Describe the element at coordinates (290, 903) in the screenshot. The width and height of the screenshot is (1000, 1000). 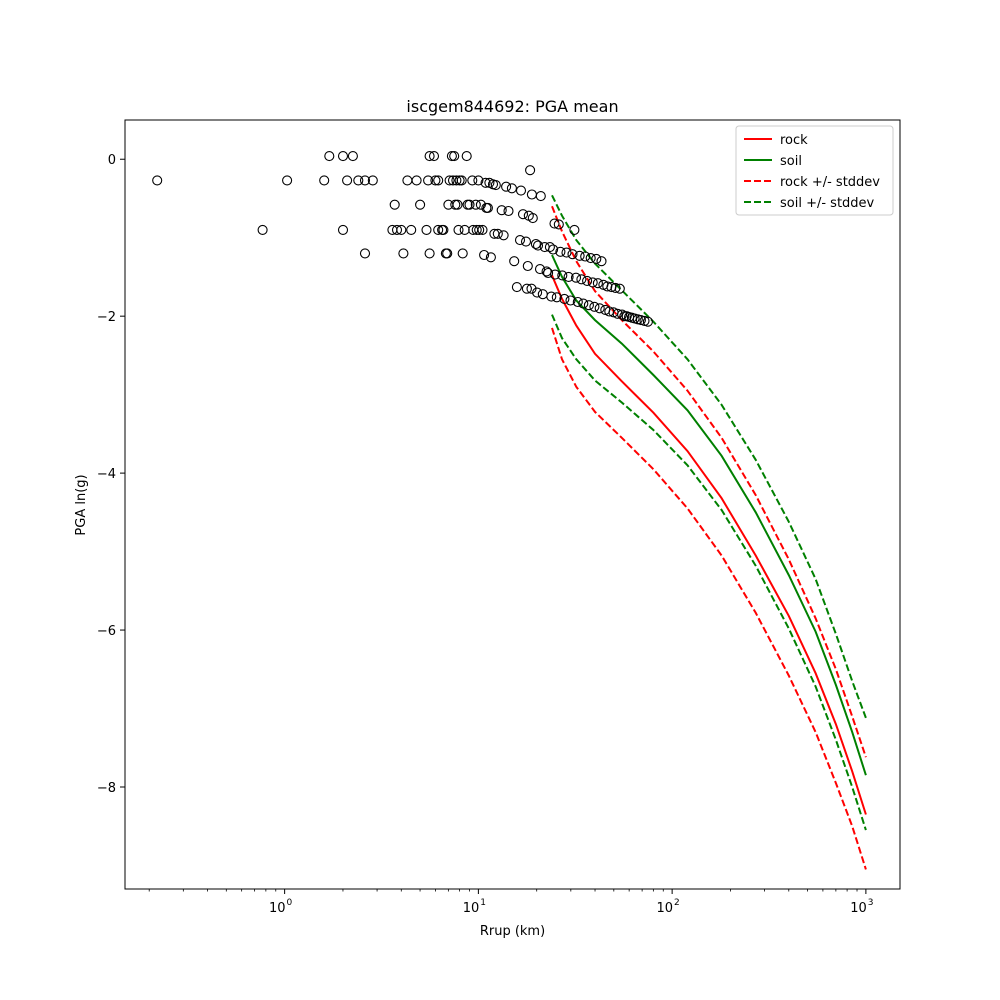
I see `x-tick-exponent: 0` at that location.